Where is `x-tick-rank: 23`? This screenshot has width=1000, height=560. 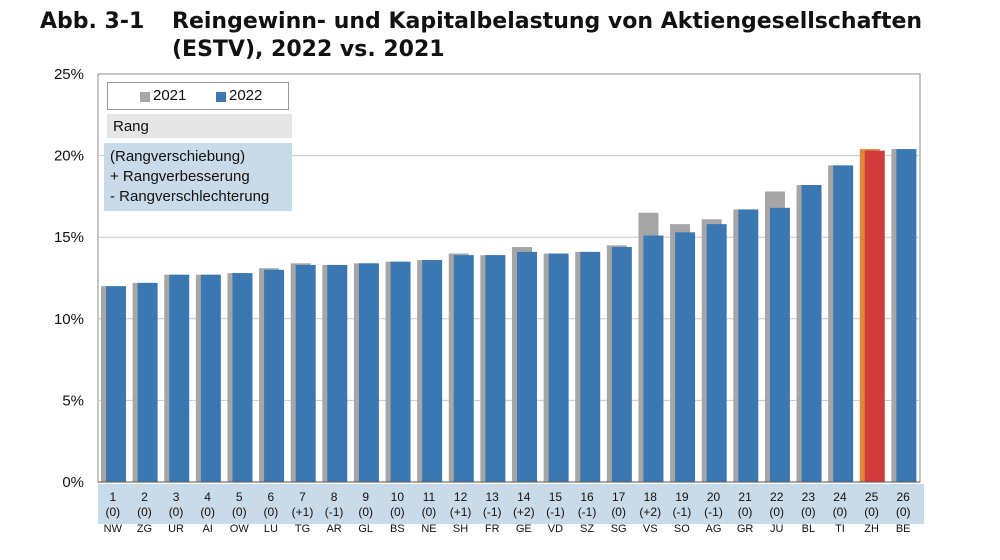 x-tick-rank: 23 is located at coordinates (809, 497).